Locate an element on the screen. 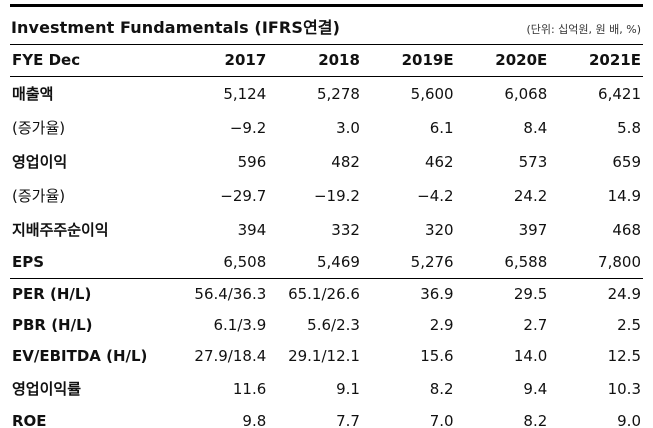 This screenshot has height=428, width=653. column-header-2018: 2018 is located at coordinates (315, 61).